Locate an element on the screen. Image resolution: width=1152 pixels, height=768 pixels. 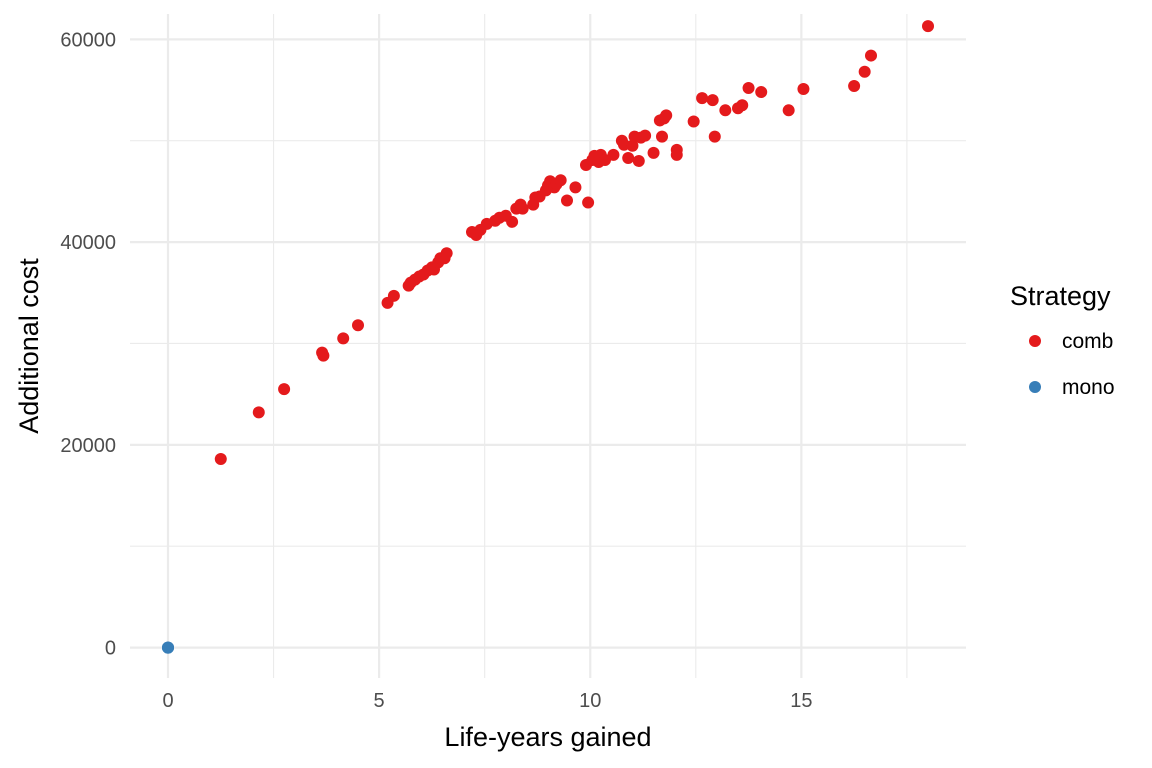
x-tick-label: 0 is located at coordinates (167, 701).